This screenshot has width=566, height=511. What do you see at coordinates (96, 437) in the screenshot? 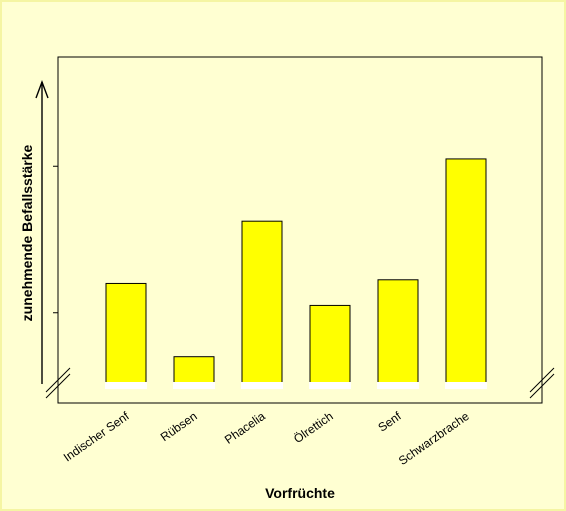
I see `x-tick-label-1: Indischer Senf` at bounding box center [96, 437].